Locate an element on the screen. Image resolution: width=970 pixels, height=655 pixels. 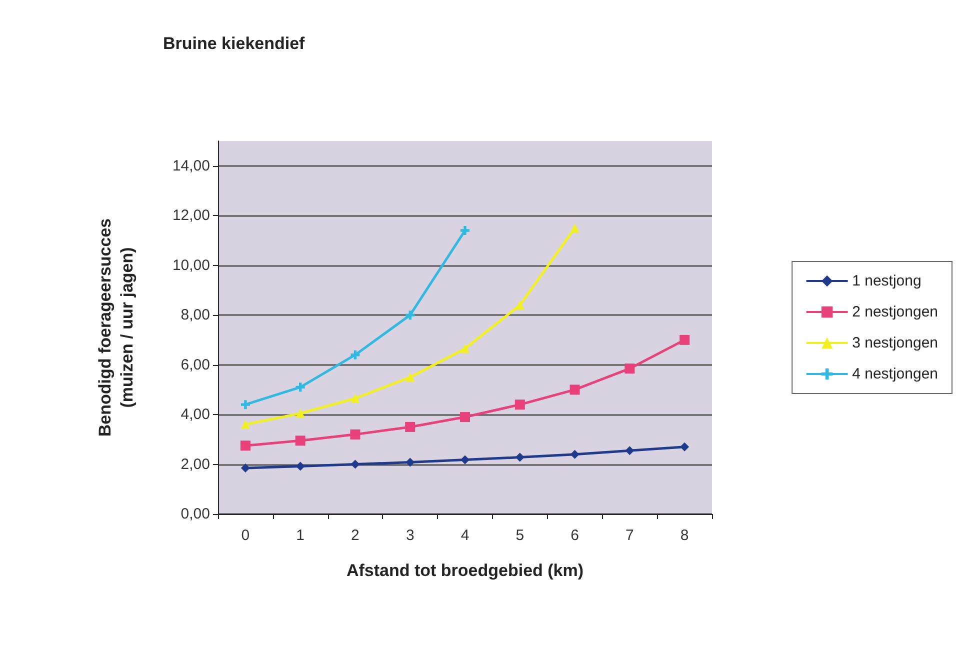
y-tick-label: 0,00 is located at coordinates (195, 514).